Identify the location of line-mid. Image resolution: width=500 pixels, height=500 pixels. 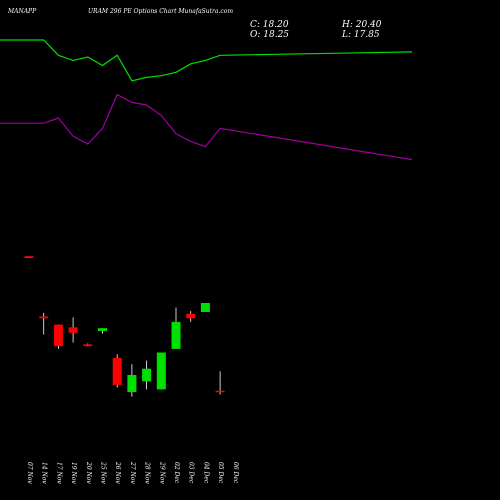
(206, 127).